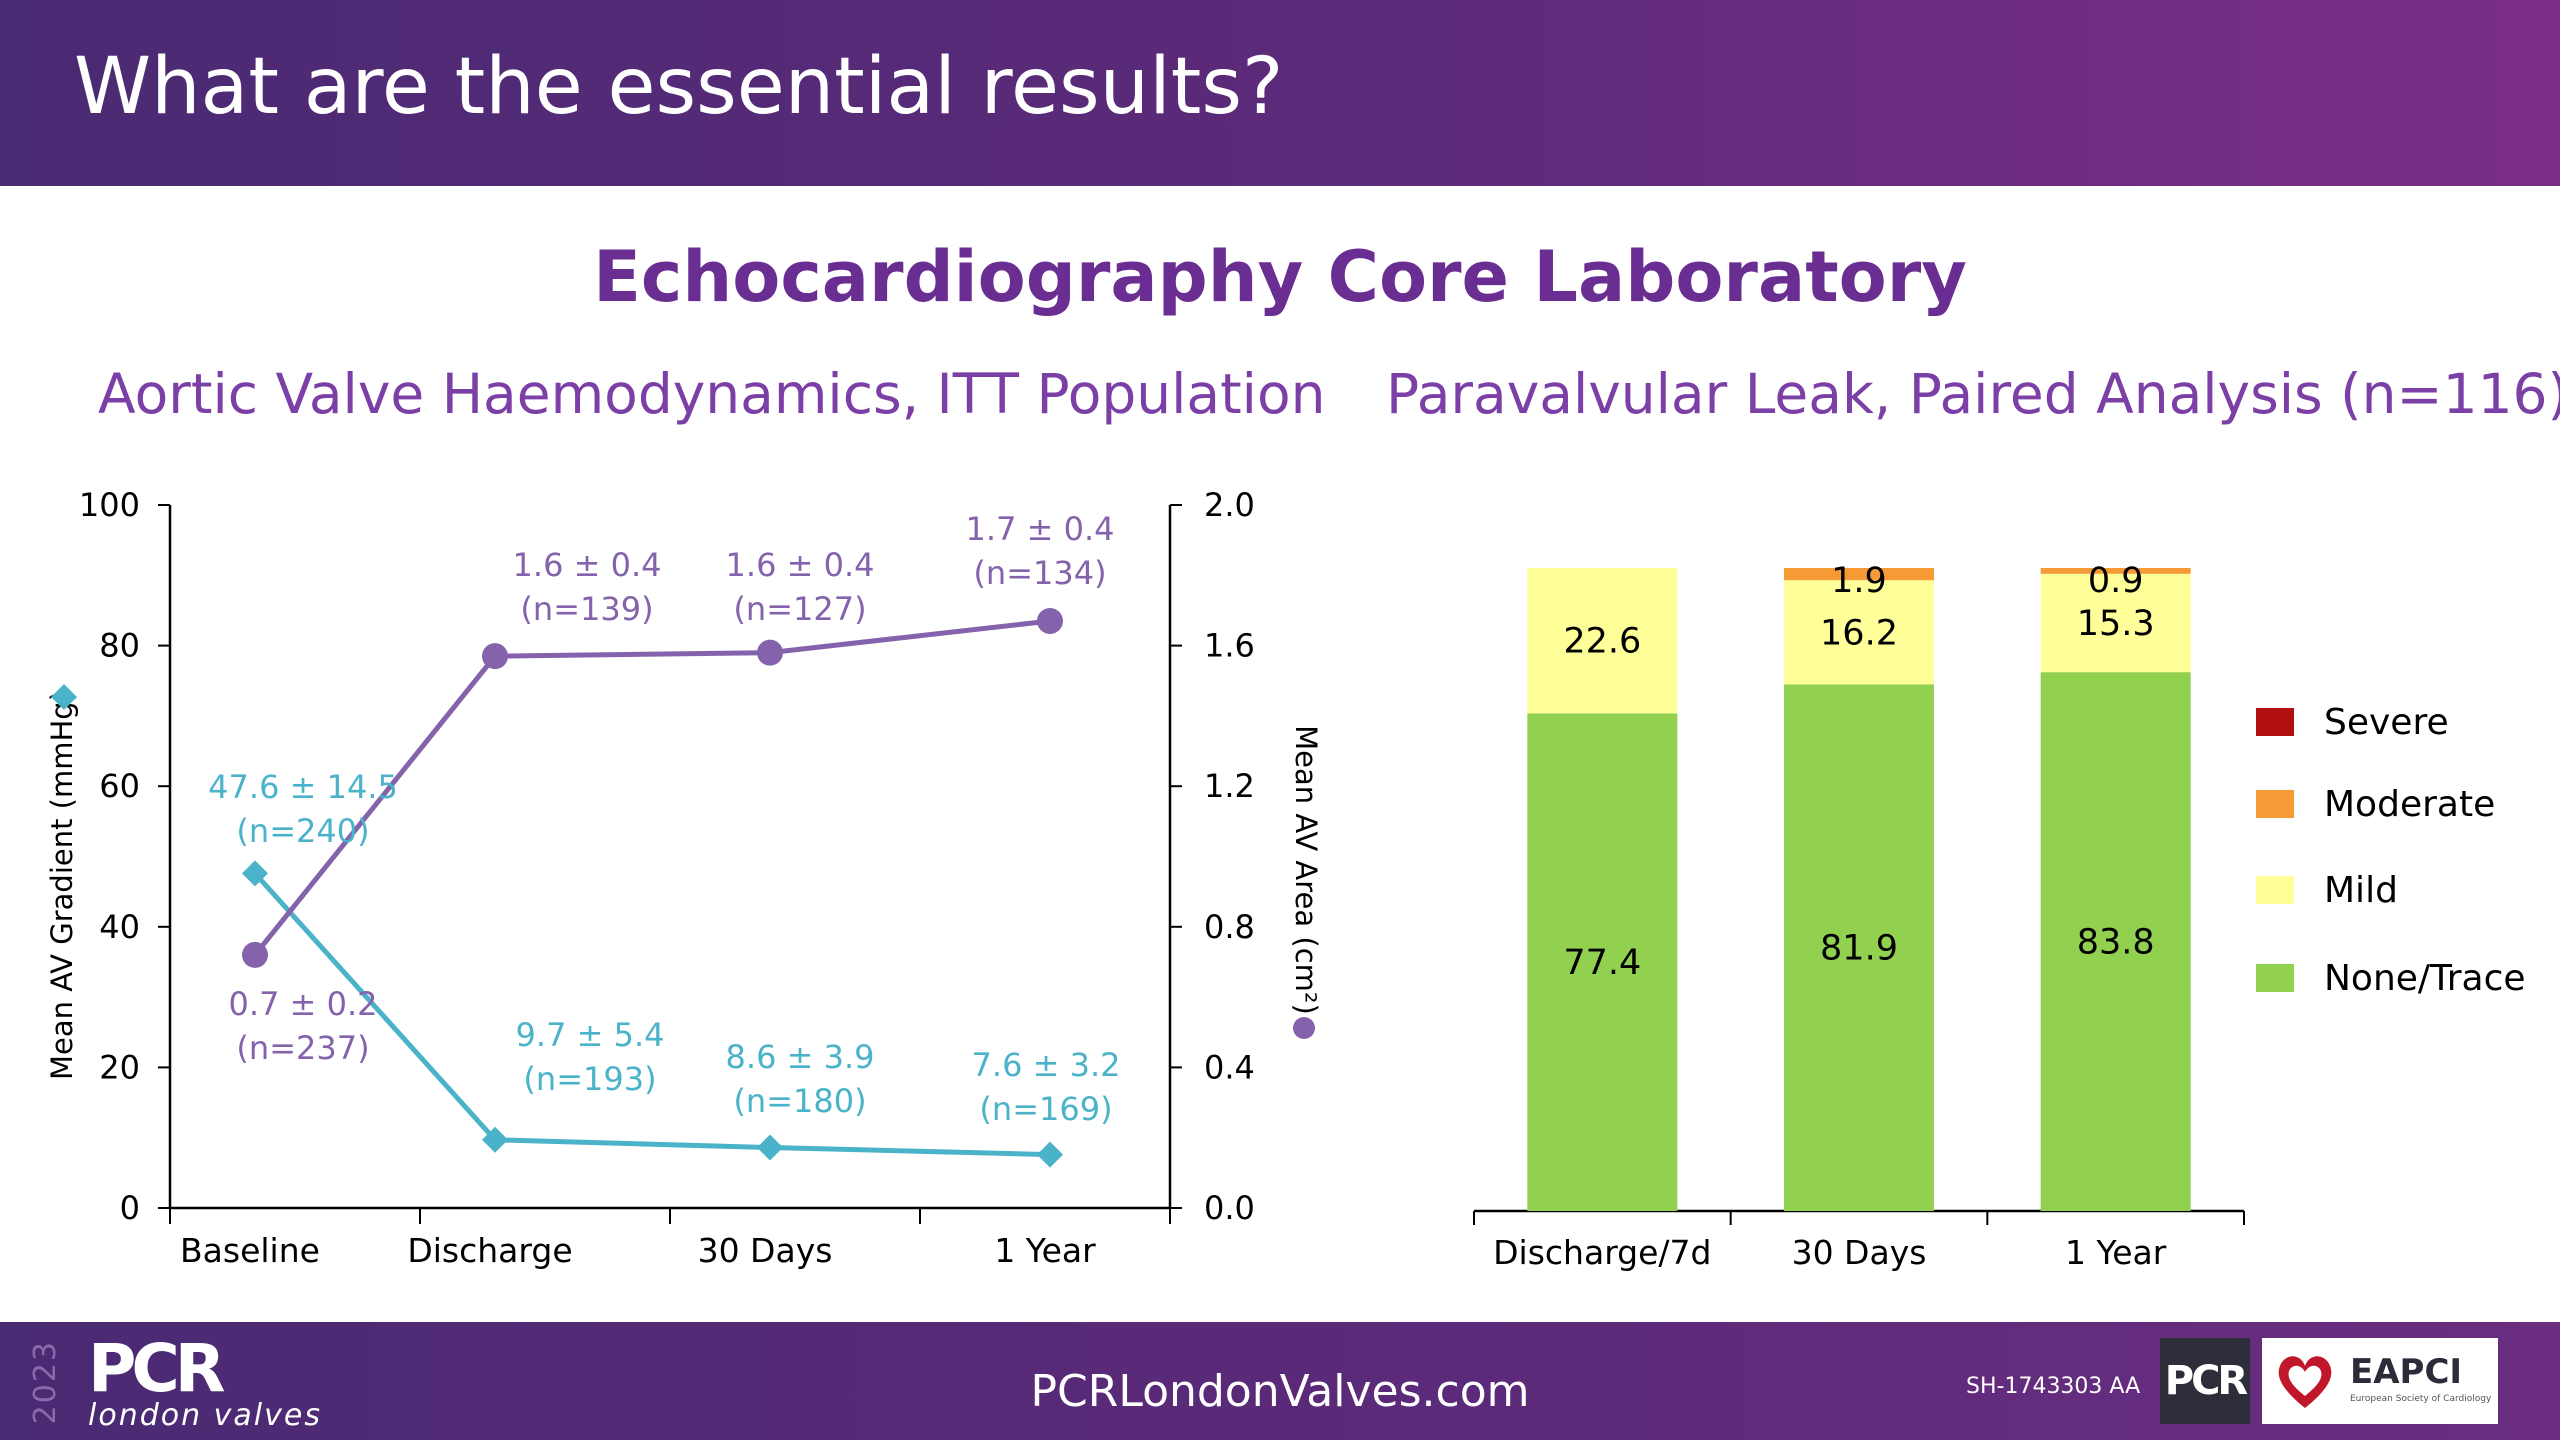 The height and width of the screenshot is (1440, 2560). Describe the element at coordinates (130, 1208) in the screenshot. I see `left-y-tick-label: 0` at that location.